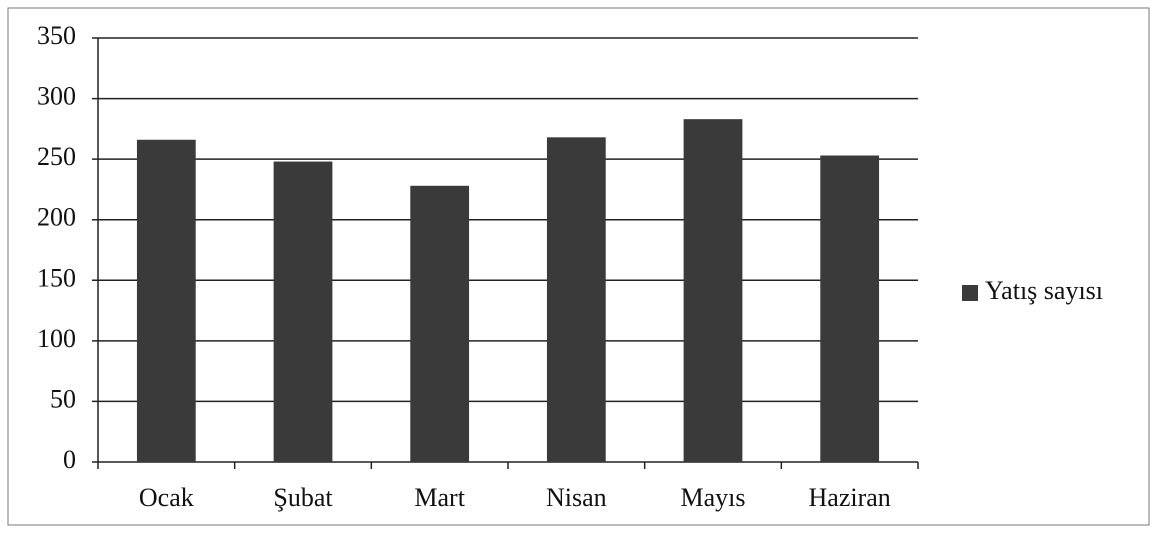 Image resolution: width=1157 pixels, height=533 pixels. I want to click on y-tick-label: 150, so click(56, 277).